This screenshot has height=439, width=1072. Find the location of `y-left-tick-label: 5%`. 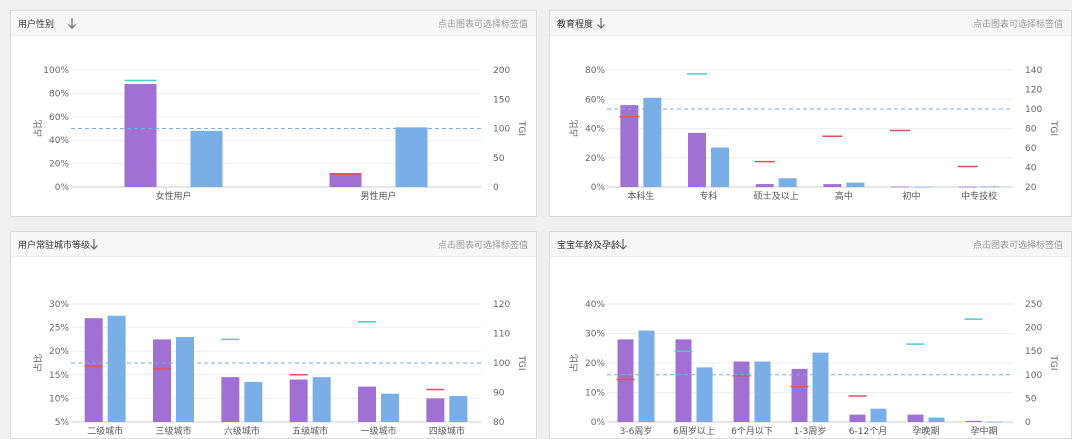

y-left-tick-label: 5% is located at coordinates (62, 423).